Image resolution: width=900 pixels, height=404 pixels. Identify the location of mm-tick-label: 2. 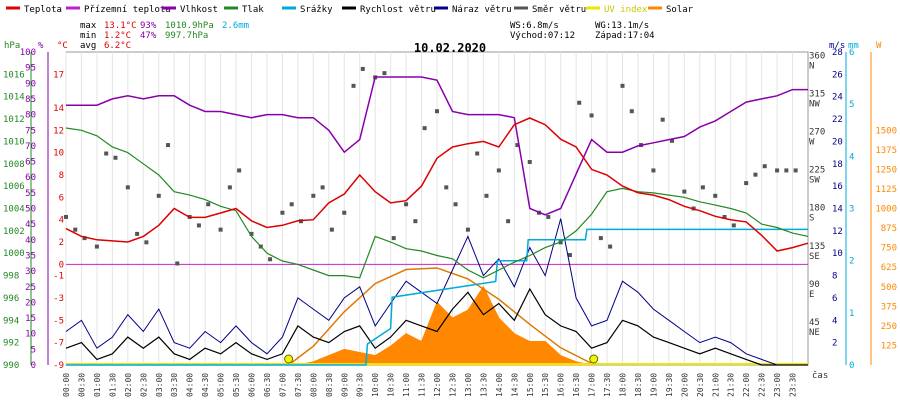
(851, 262).